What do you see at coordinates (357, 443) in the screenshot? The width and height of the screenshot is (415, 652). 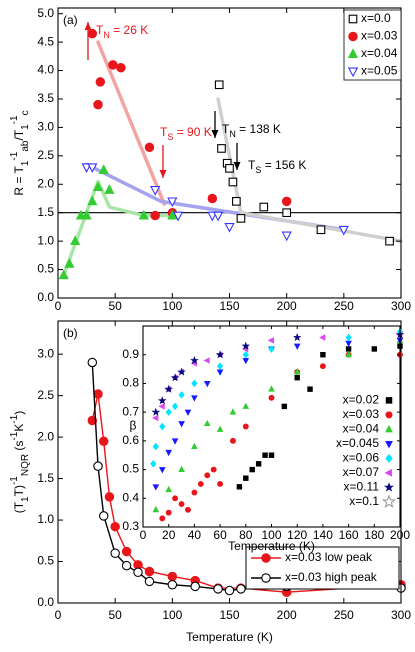 I see `legend-label: x=0.045` at bounding box center [357, 443].